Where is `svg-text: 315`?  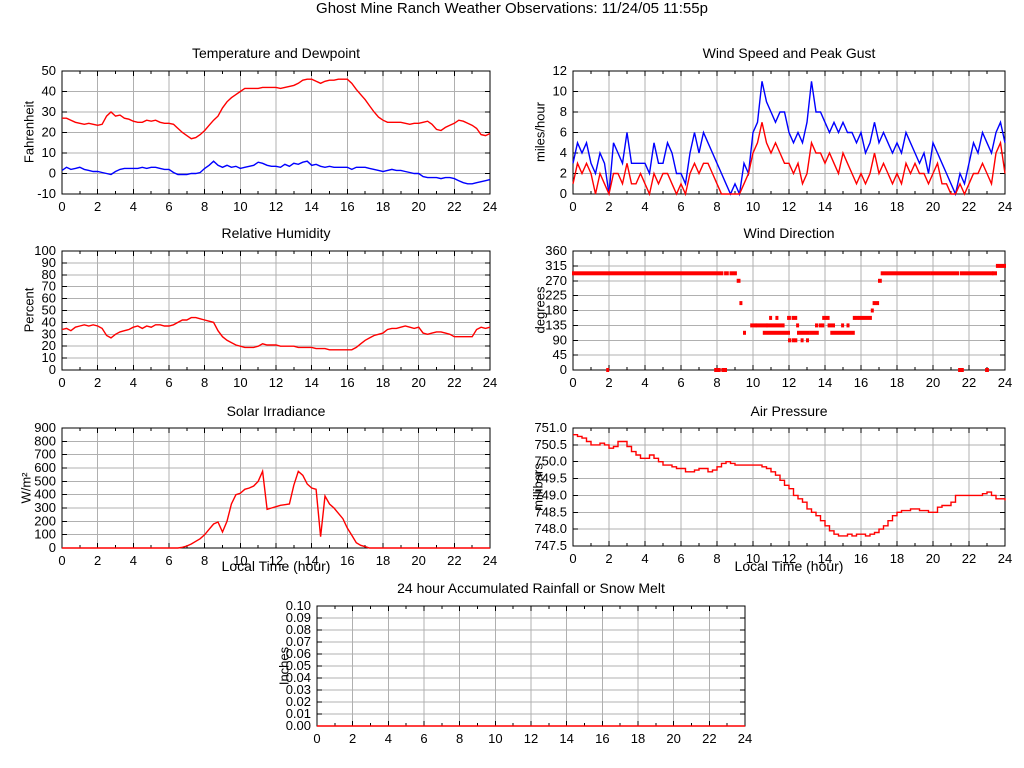
svg-text: 315 is located at coordinates (556, 265).